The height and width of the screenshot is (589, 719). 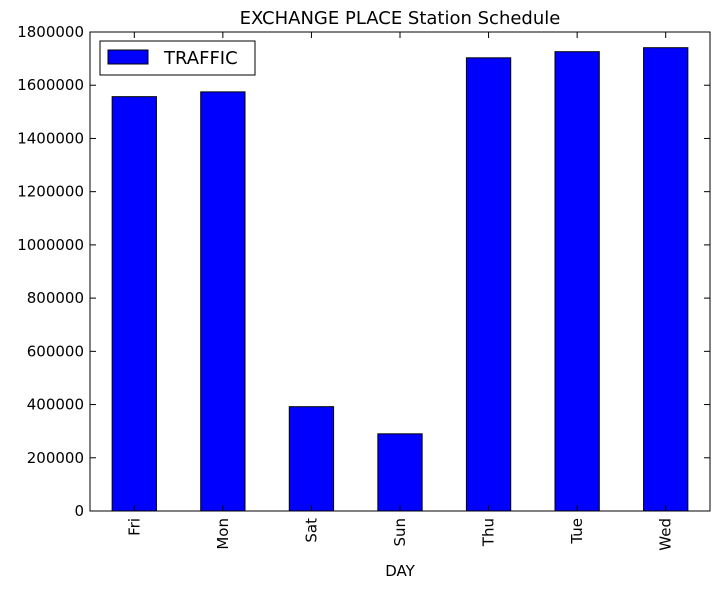 I want to click on x-tick-label-sun: Sun, so click(x=400, y=532).